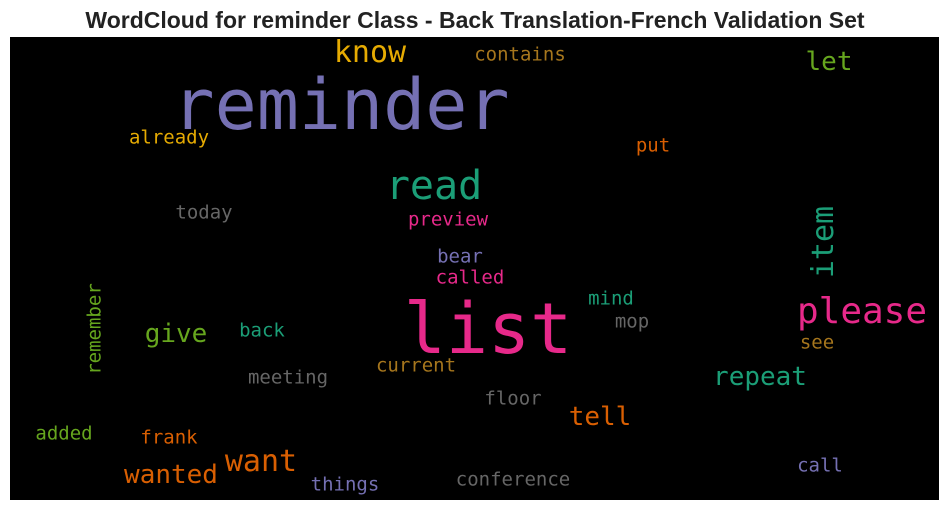 The height and width of the screenshot is (511, 950). Describe the element at coordinates (345, 484) in the screenshot. I see `word-things: things` at that location.